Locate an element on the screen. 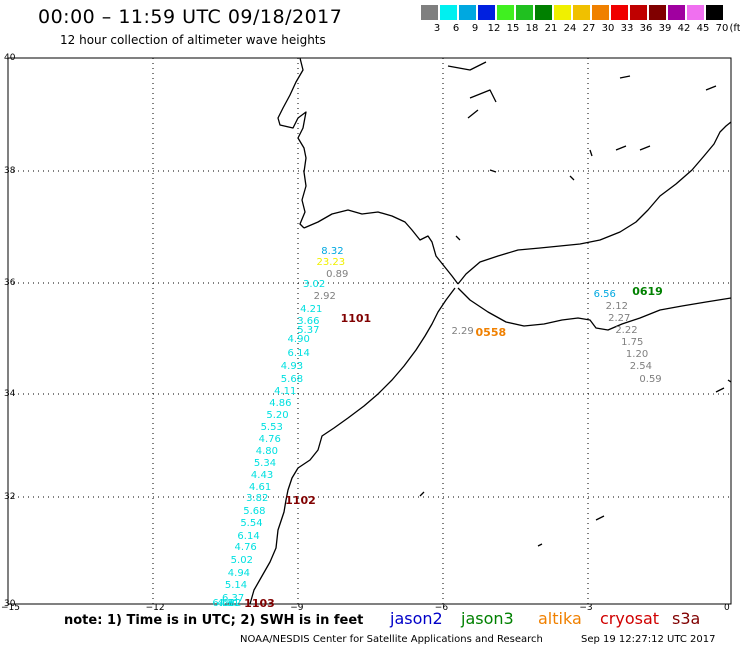 The width and height of the screenshot is (740, 650). wave-height-label: 2.29 is located at coordinates (462, 331).